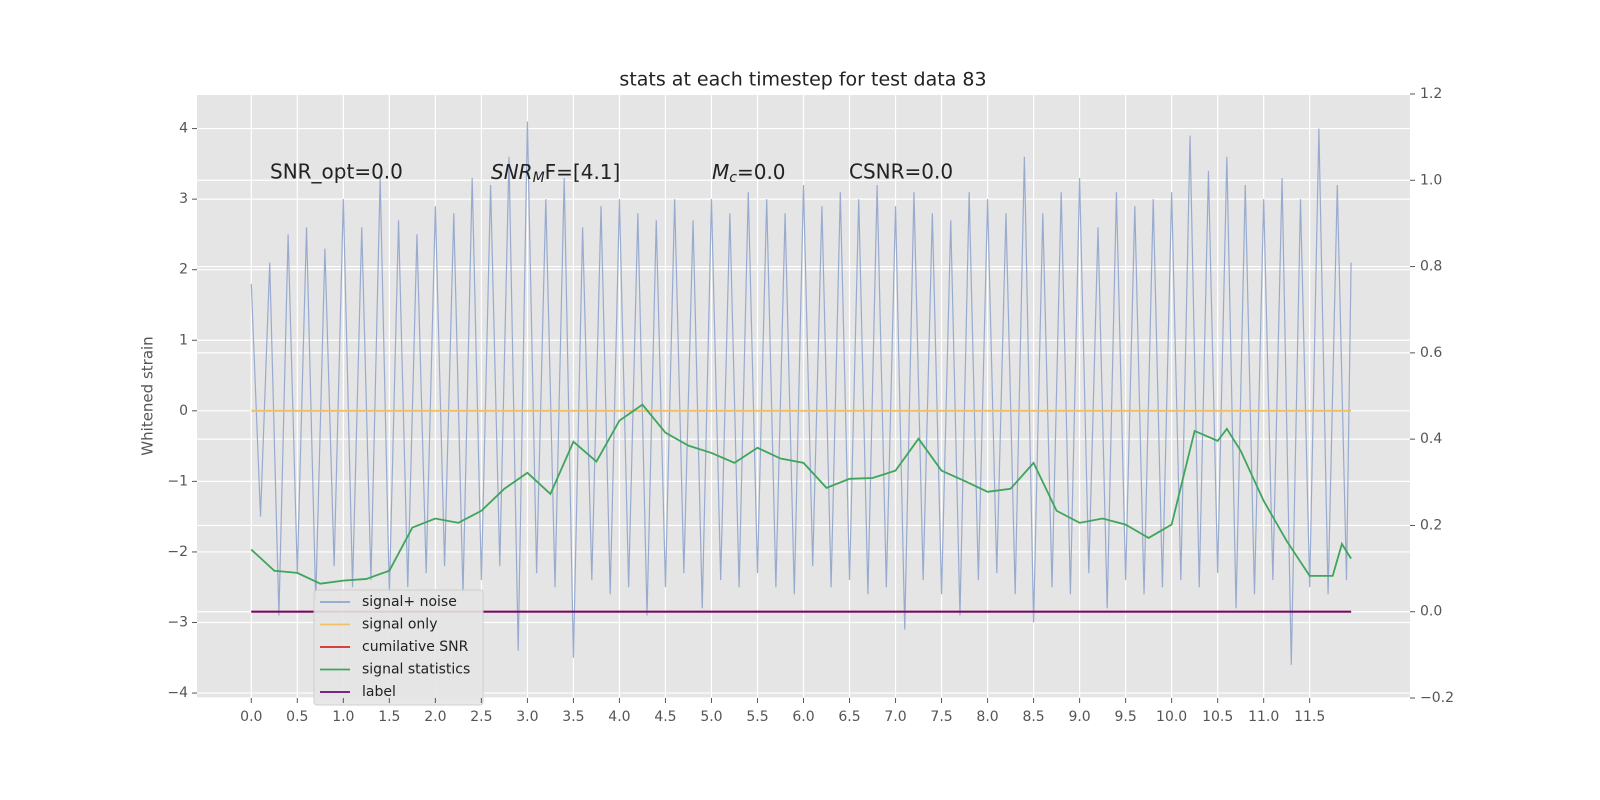  What do you see at coordinates (1263, 717) in the screenshot?
I see `x-tick-label: 11.0` at bounding box center [1263, 717].